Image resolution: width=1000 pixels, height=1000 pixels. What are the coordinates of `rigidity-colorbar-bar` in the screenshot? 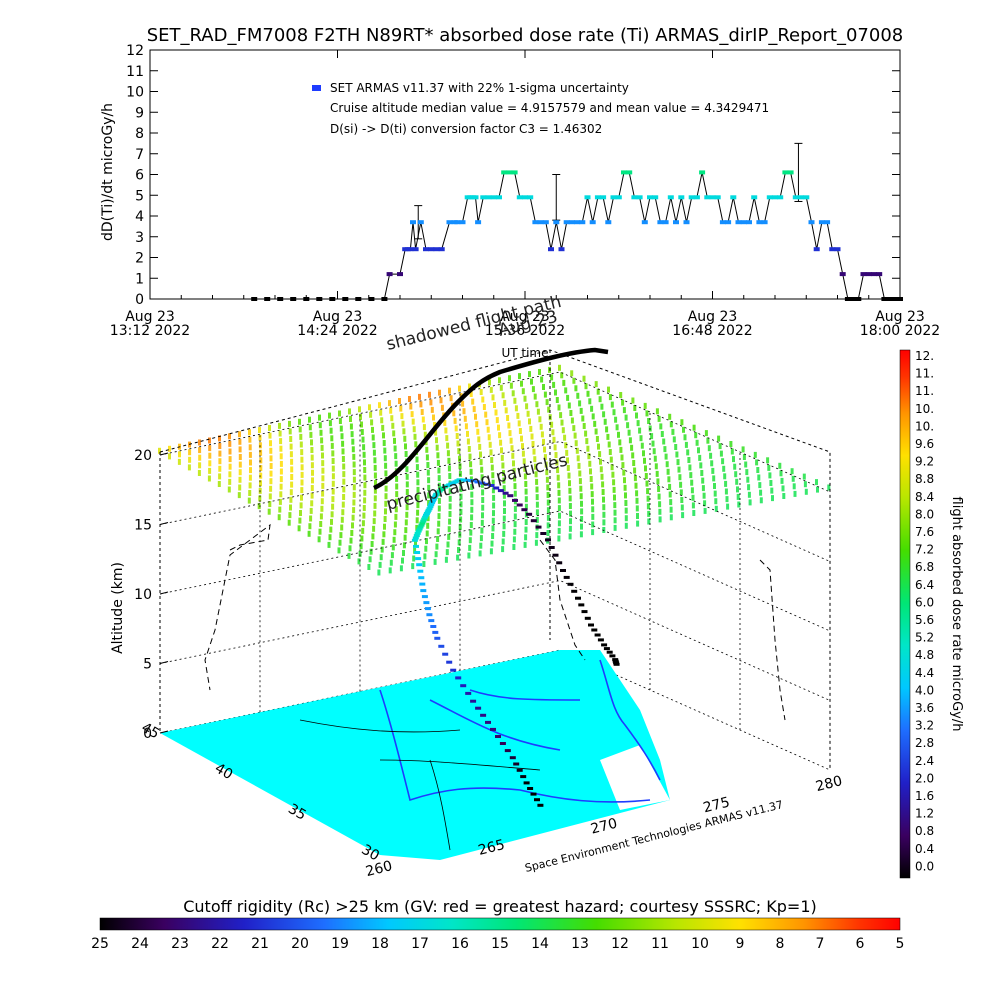 It's located at (500, 924).